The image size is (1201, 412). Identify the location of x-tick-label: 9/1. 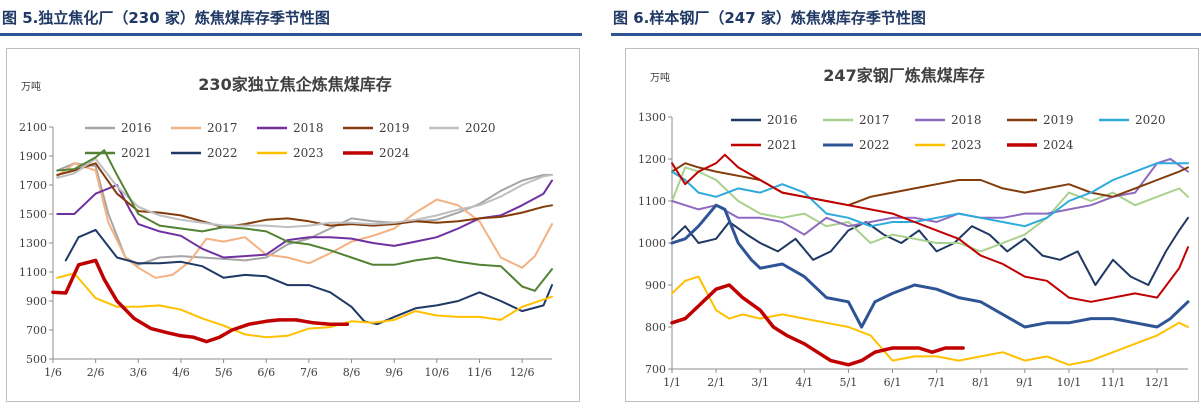
(1025, 382).